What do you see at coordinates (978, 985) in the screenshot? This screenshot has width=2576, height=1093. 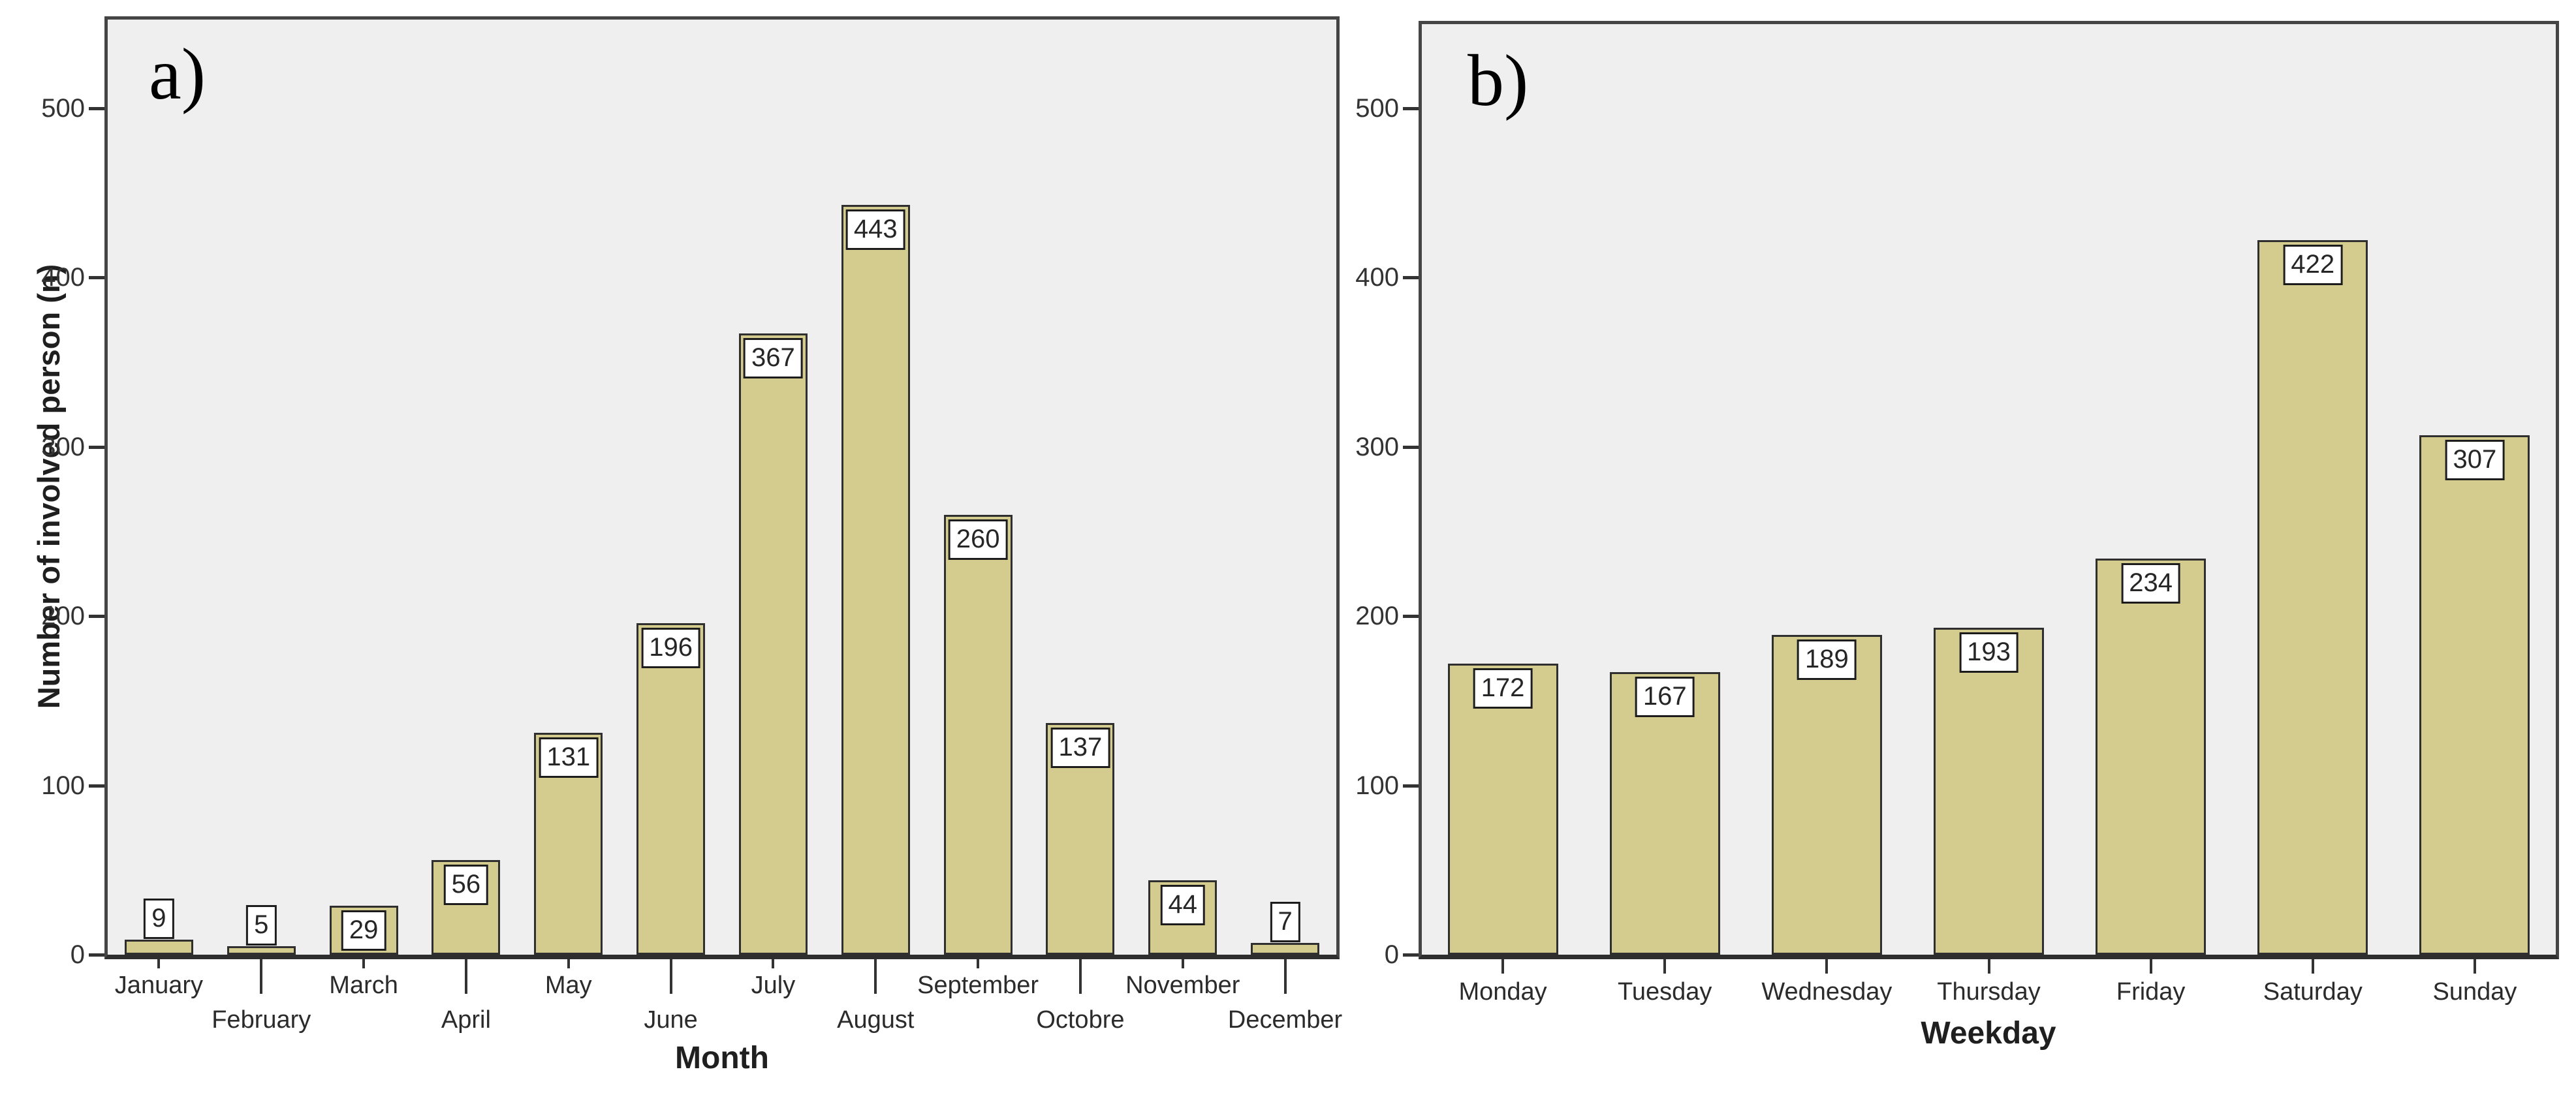 I see `x-axis-tick-label-september: September` at bounding box center [978, 985].